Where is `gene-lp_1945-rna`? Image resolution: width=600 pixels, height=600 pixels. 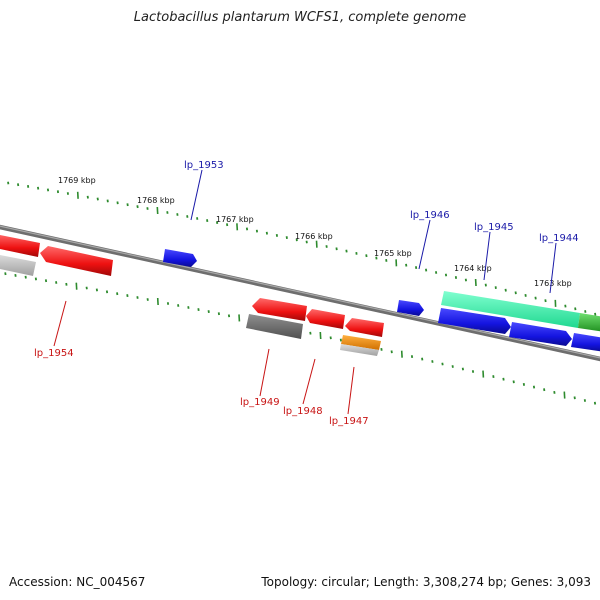
gene-lp_1945-rna is located at coordinates (510, 309).